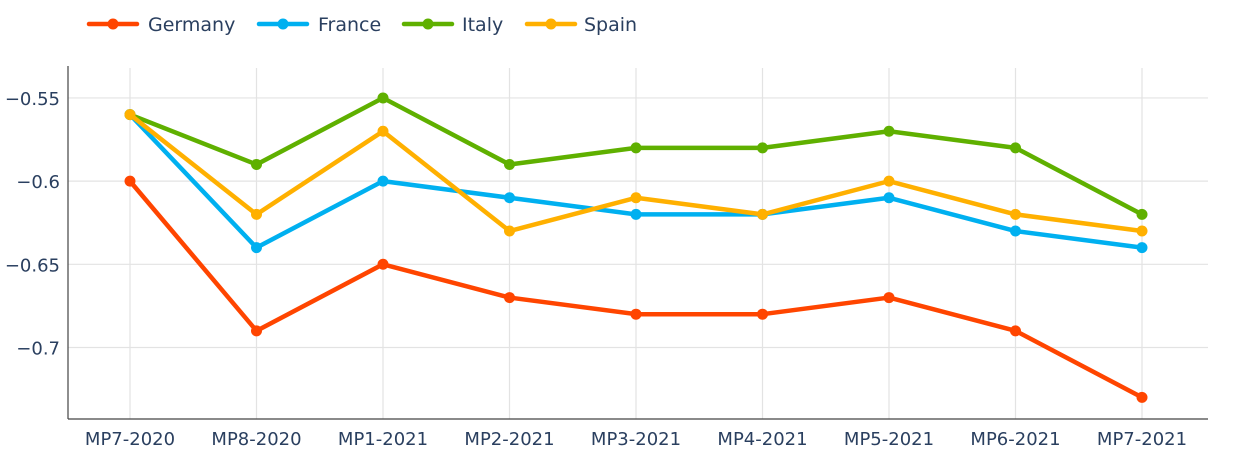  What do you see at coordinates (38, 348) in the screenshot?
I see `y-tick-label: −0.7` at bounding box center [38, 348].